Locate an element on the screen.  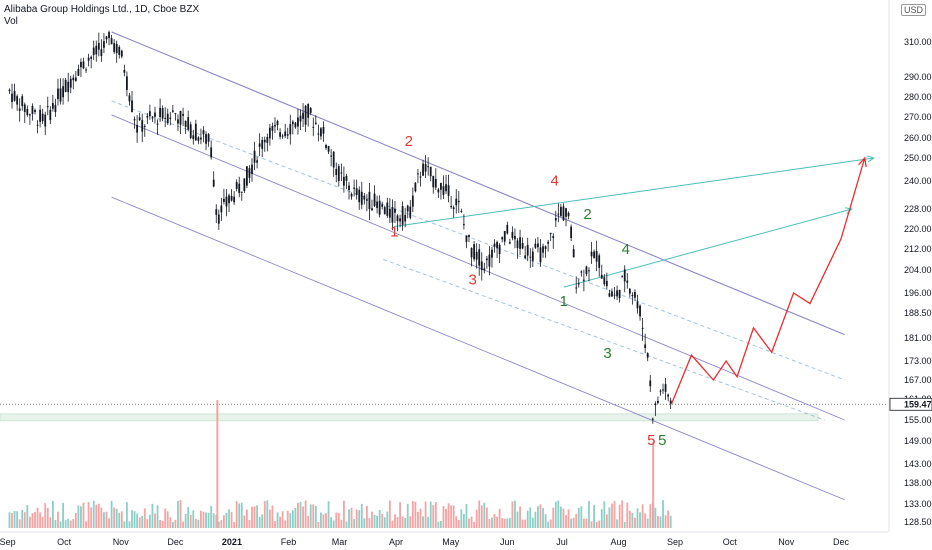
wave-label-green-3: 3 is located at coordinates (607, 353).